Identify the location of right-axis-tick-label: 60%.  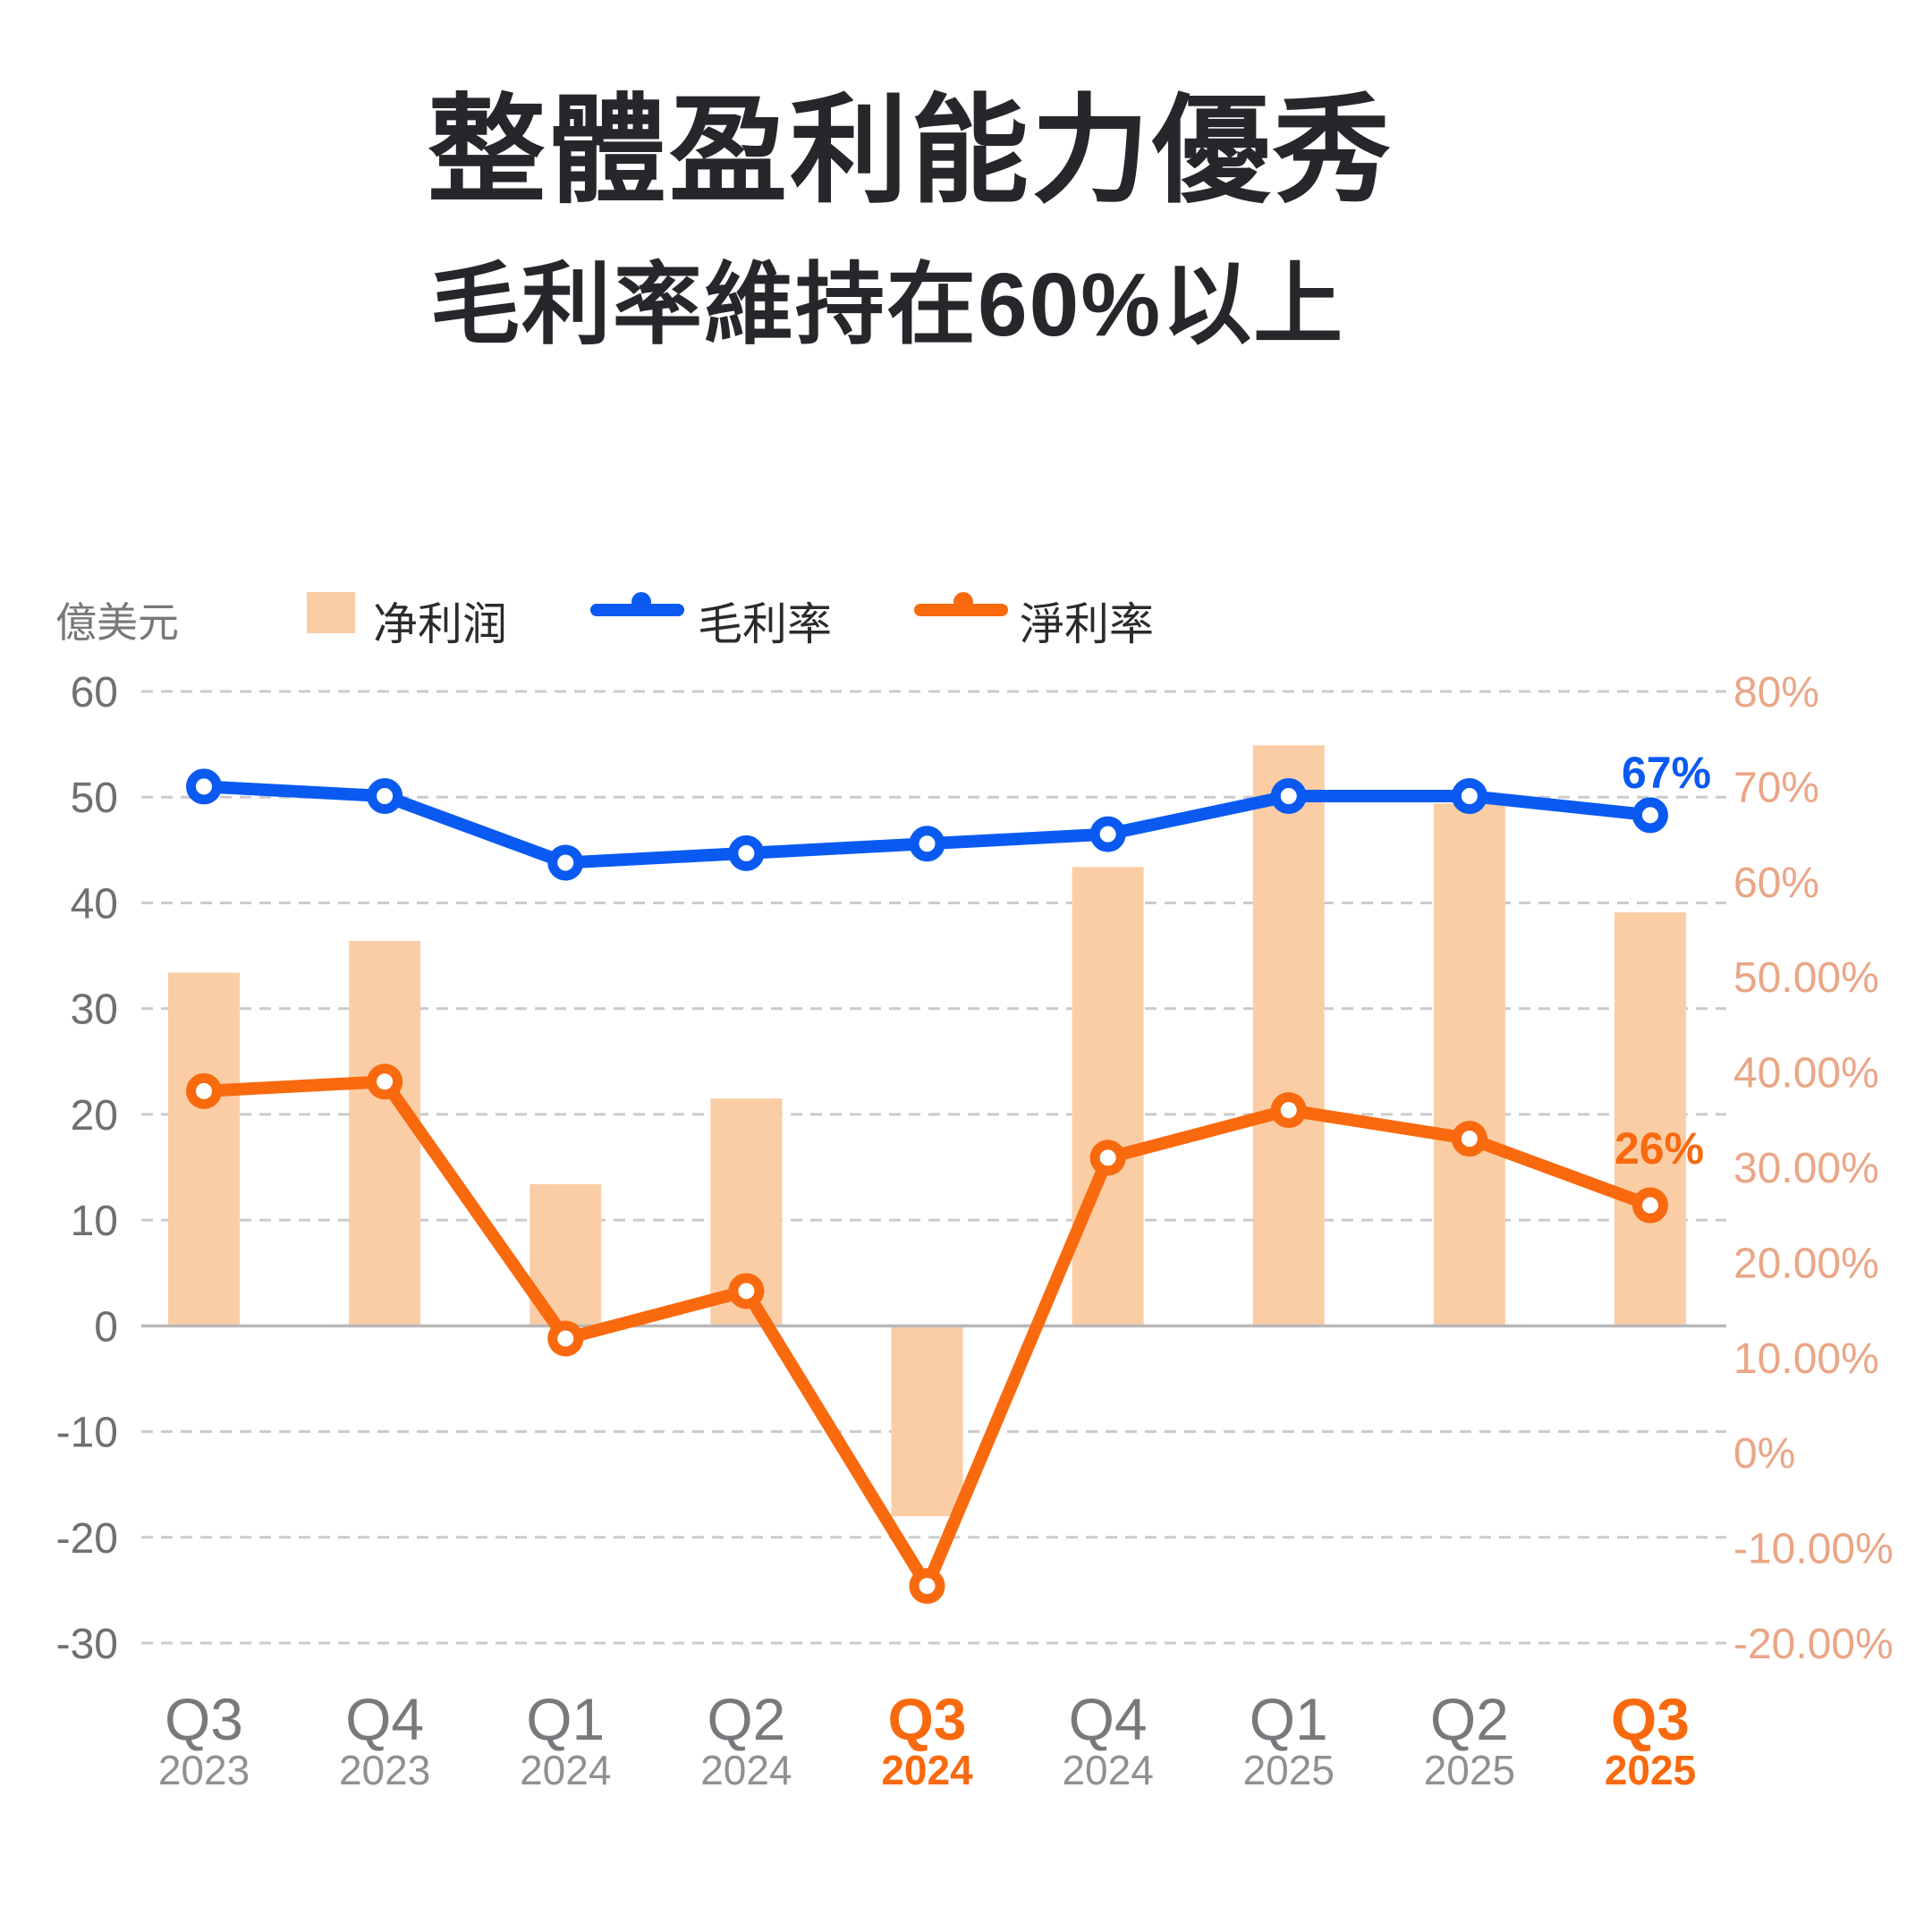
(1776, 883).